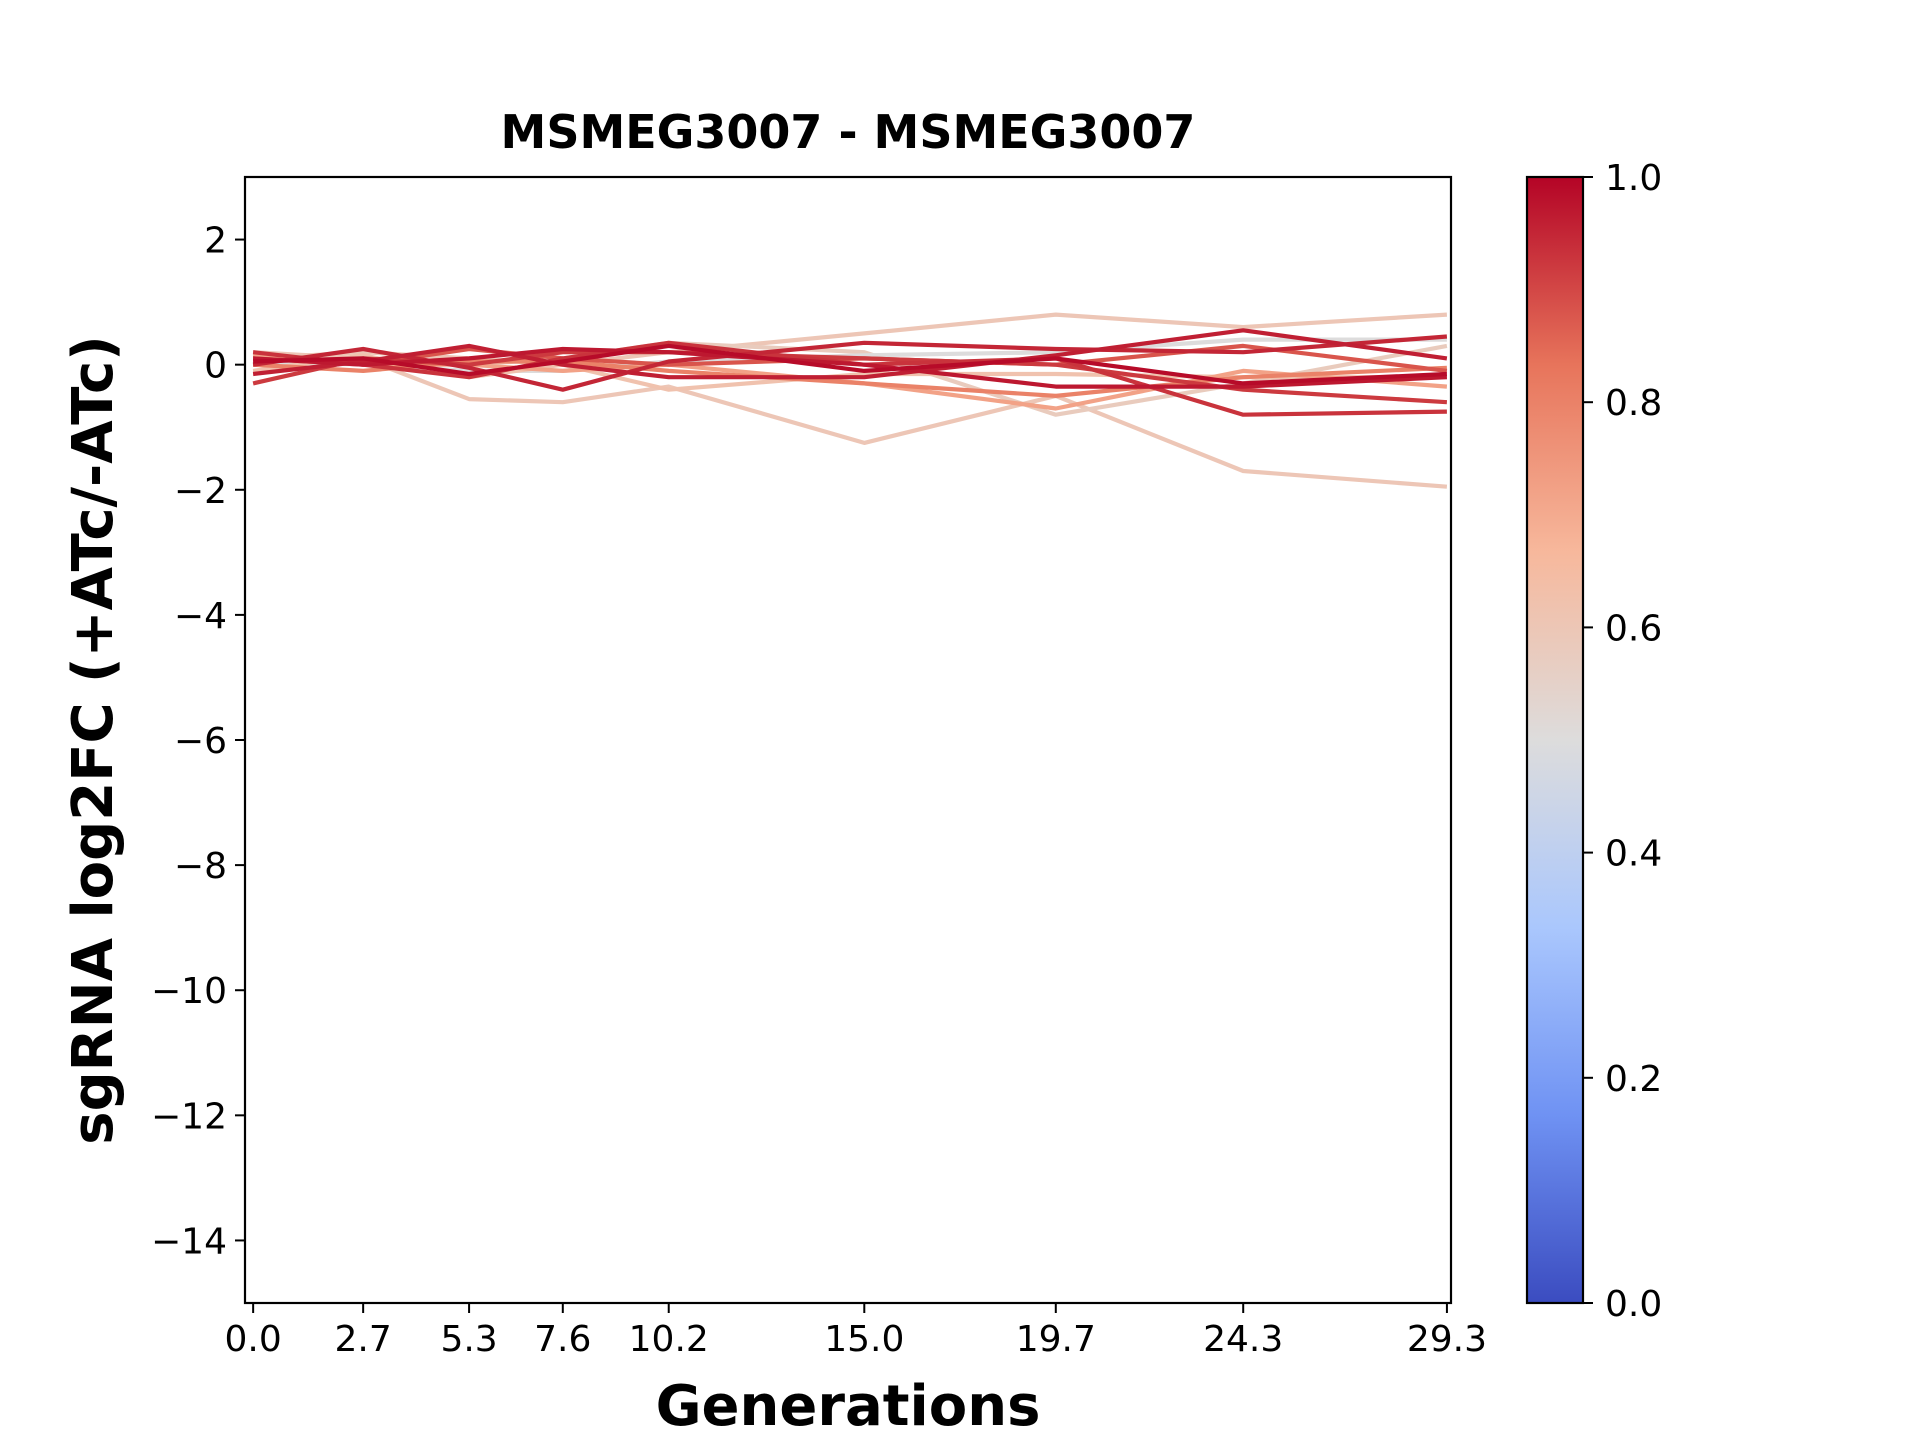 The width and height of the screenshot is (1920, 1440). What do you see at coordinates (1555, 740) in the screenshot?
I see `colorbar-gradient` at bounding box center [1555, 740].